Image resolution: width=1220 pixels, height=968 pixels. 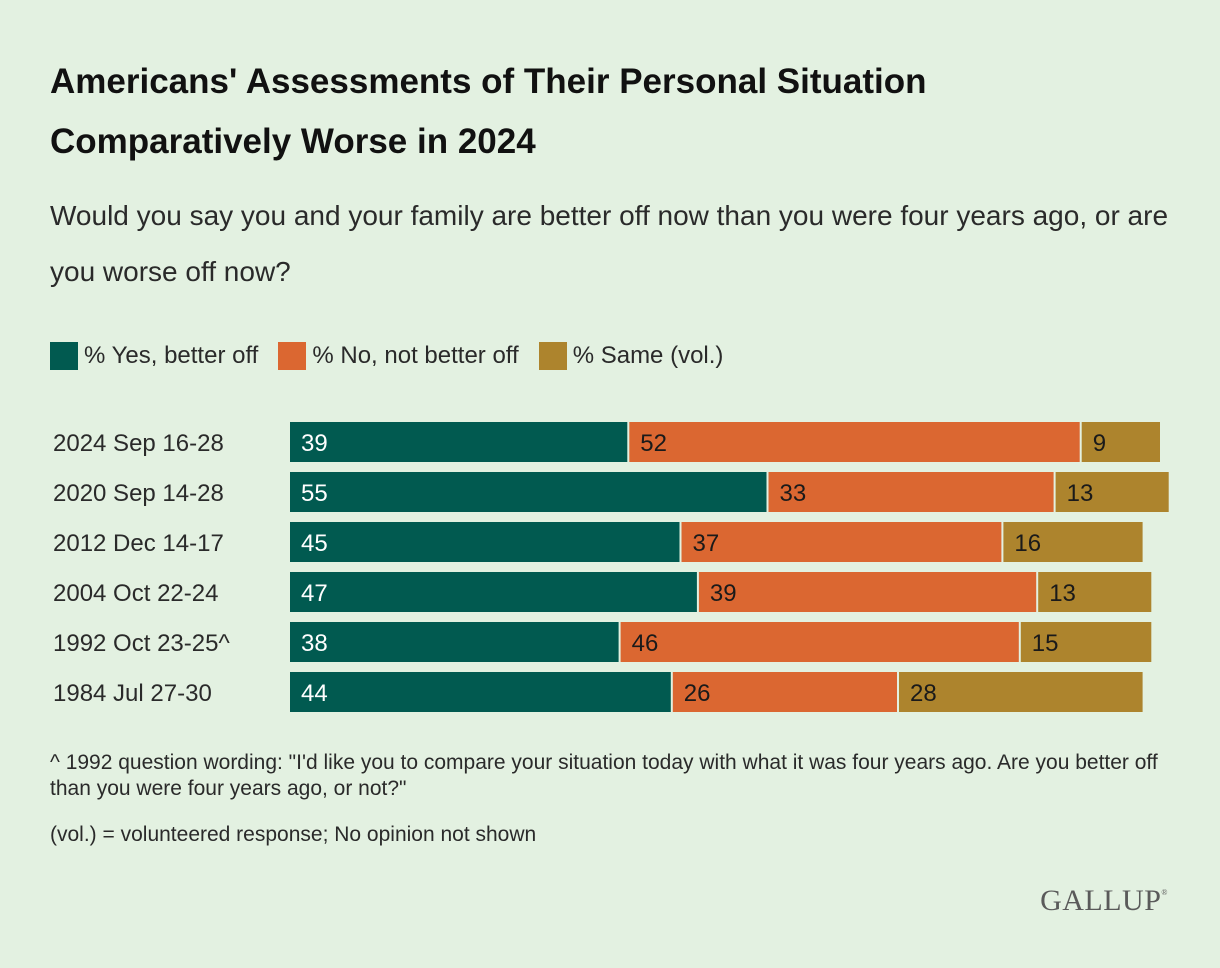 What do you see at coordinates (314, 493) in the screenshot?
I see `data-label: 55` at bounding box center [314, 493].